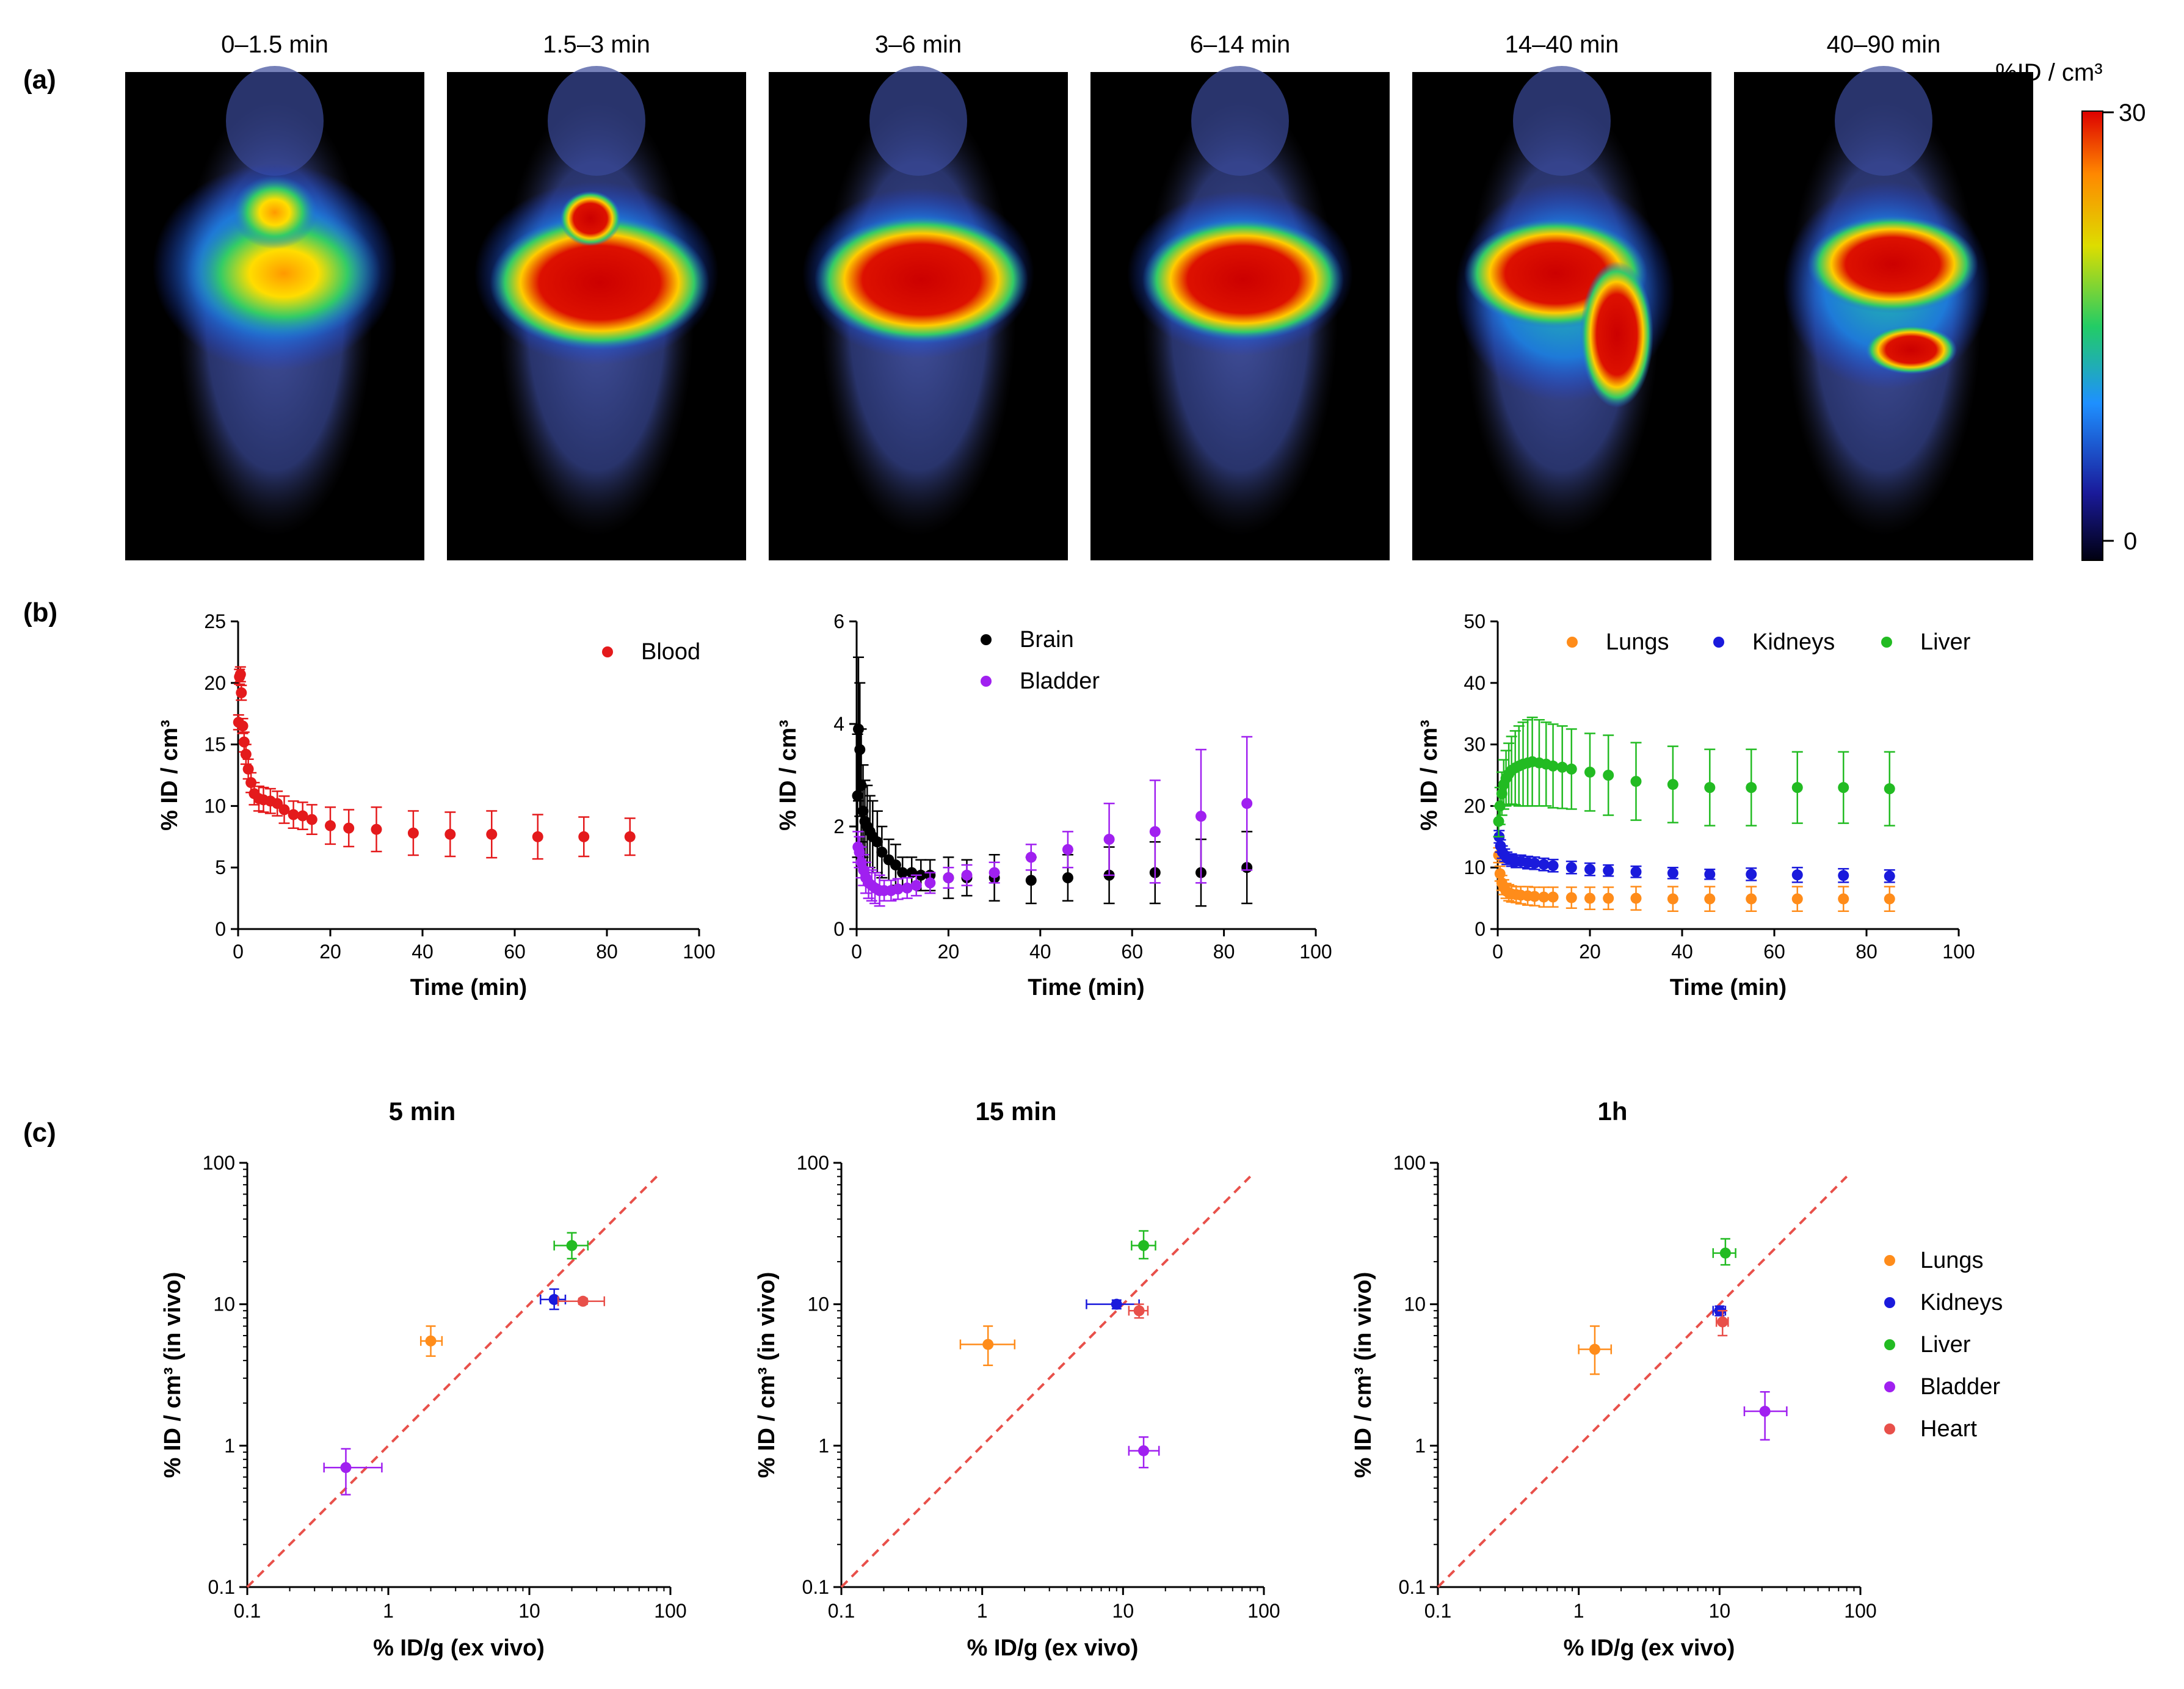 The height and width of the screenshot is (1689, 2184). I want to click on y-tick-label: 0.1, so click(815, 1587).